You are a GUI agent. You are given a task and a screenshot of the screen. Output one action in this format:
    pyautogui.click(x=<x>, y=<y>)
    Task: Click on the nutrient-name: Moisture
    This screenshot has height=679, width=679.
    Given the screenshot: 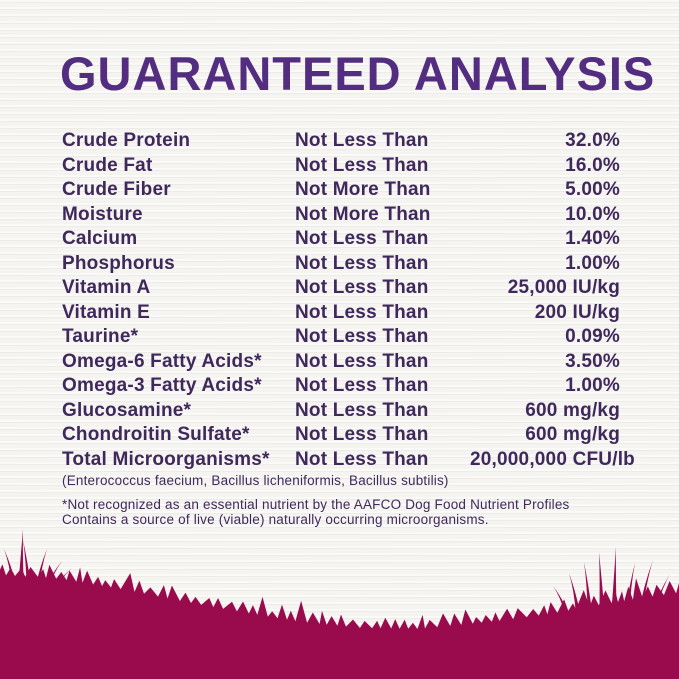 What is the action you would take?
    pyautogui.click(x=102, y=214)
    